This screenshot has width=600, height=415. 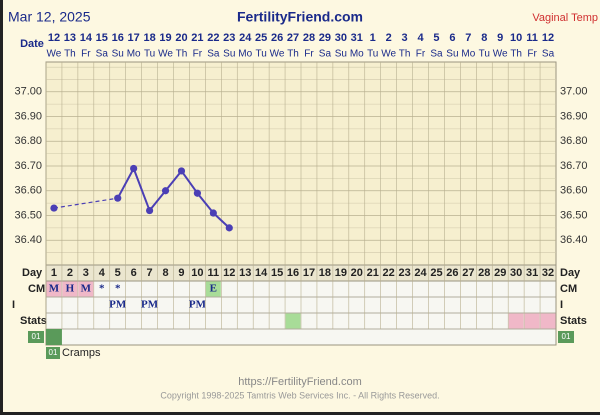 What do you see at coordinates (118, 38) in the screenshot?
I see `date-label: 16` at bounding box center [118, 38].